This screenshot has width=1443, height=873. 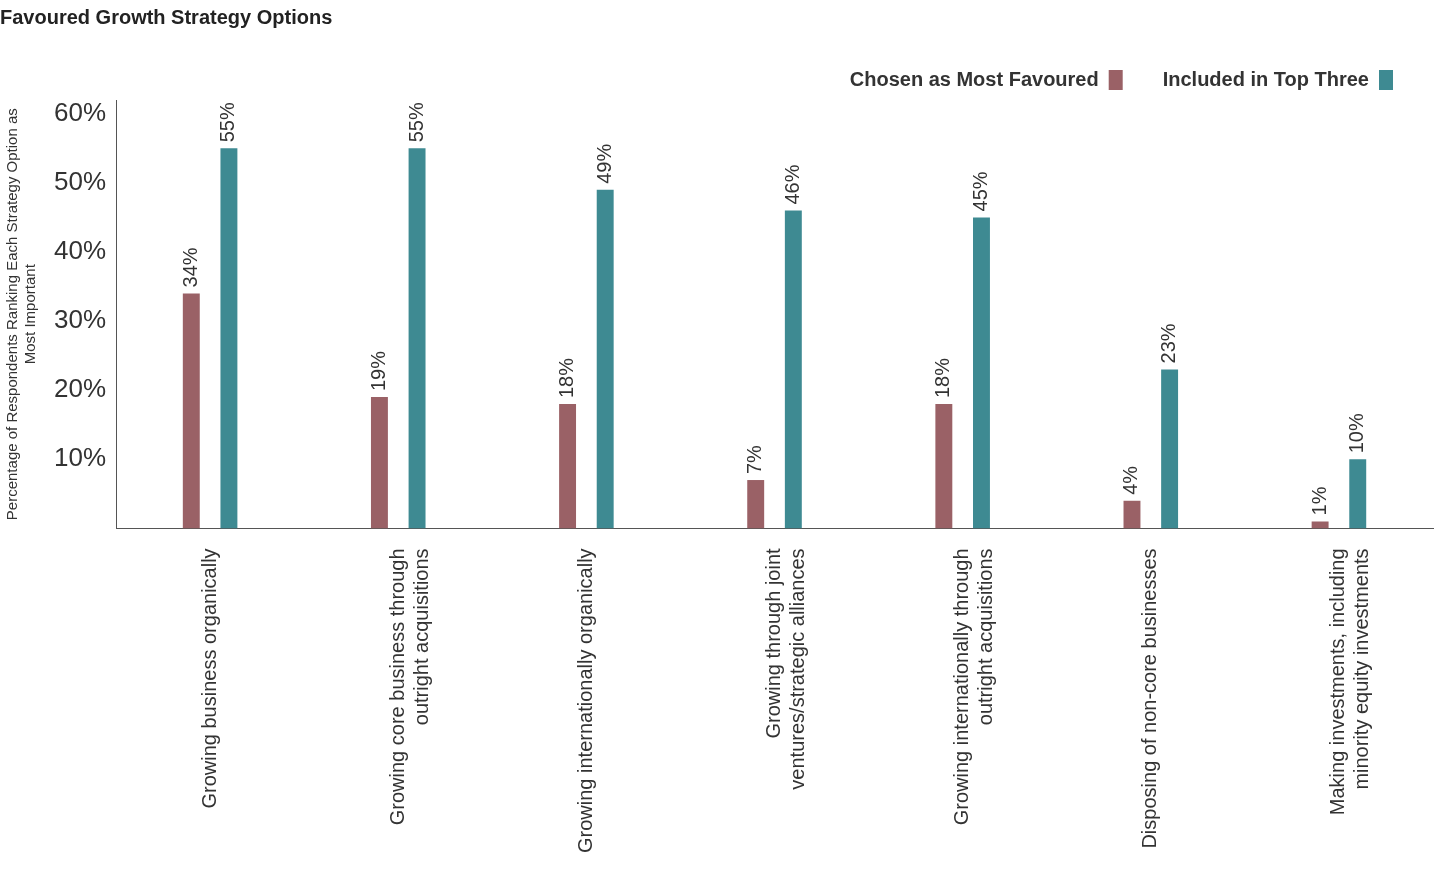 What do you see at coordinates (603, 163) in the screenshot?
I see `data-label: 49%` at bounding box center [603, 163].